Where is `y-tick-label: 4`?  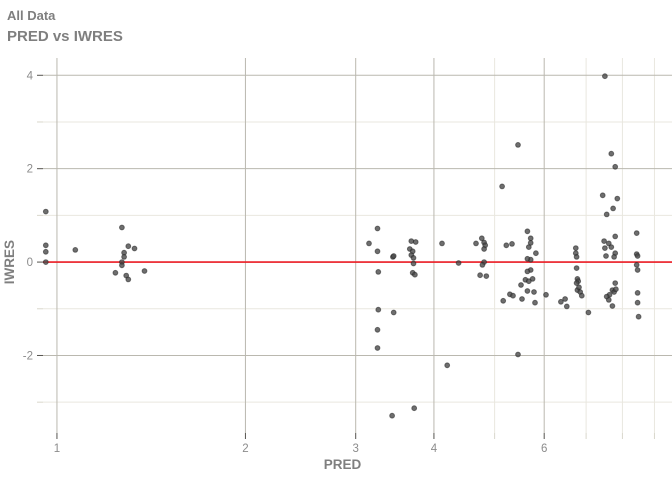
y-tick-label: 4 is located at coordinates (30, 76).